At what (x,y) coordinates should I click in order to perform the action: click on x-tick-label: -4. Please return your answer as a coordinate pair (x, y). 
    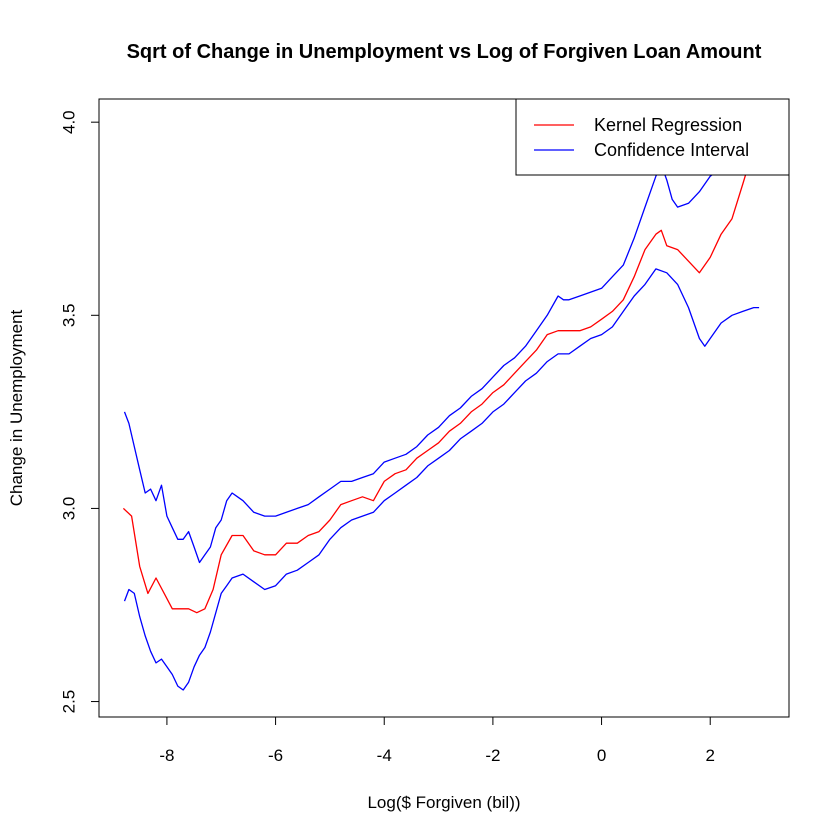
    Looking at the image, I should click on (384, 755).